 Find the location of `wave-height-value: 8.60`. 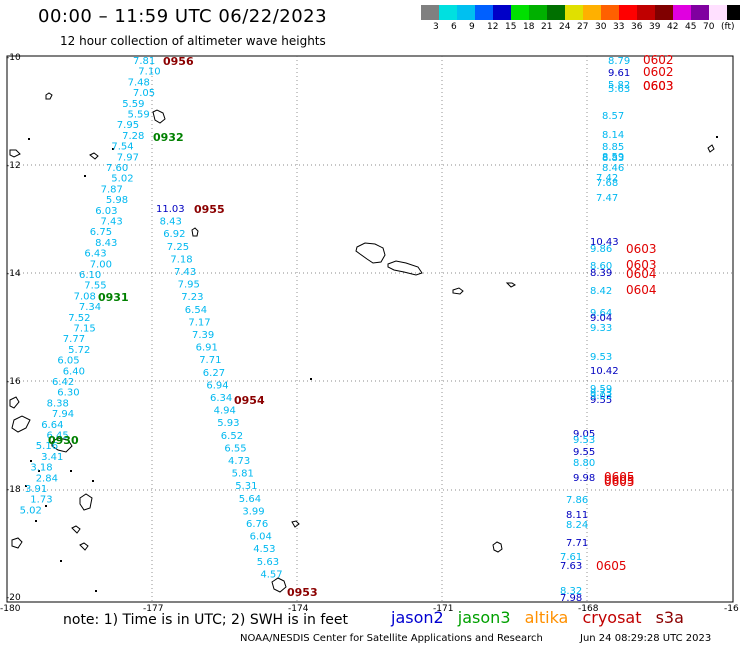

wave-height-value: 8.60 is located at coordinates (601, 266).